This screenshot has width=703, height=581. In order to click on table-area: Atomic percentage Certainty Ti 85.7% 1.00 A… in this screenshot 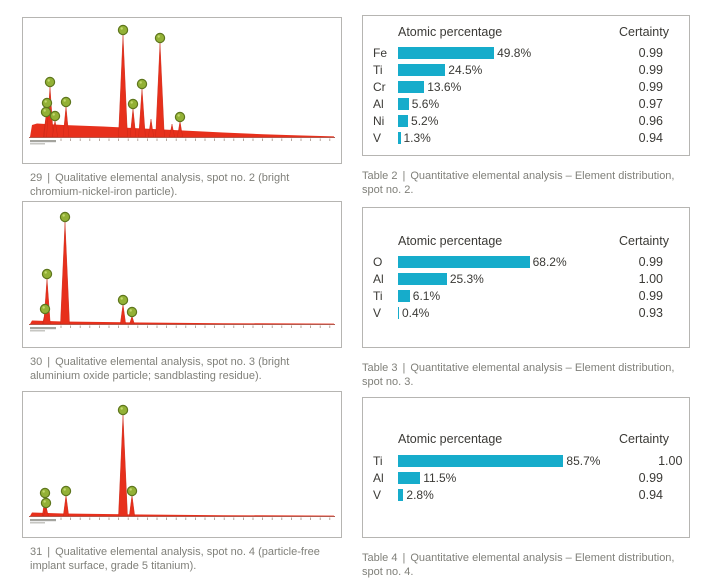, I will do `click(526, 471)`.